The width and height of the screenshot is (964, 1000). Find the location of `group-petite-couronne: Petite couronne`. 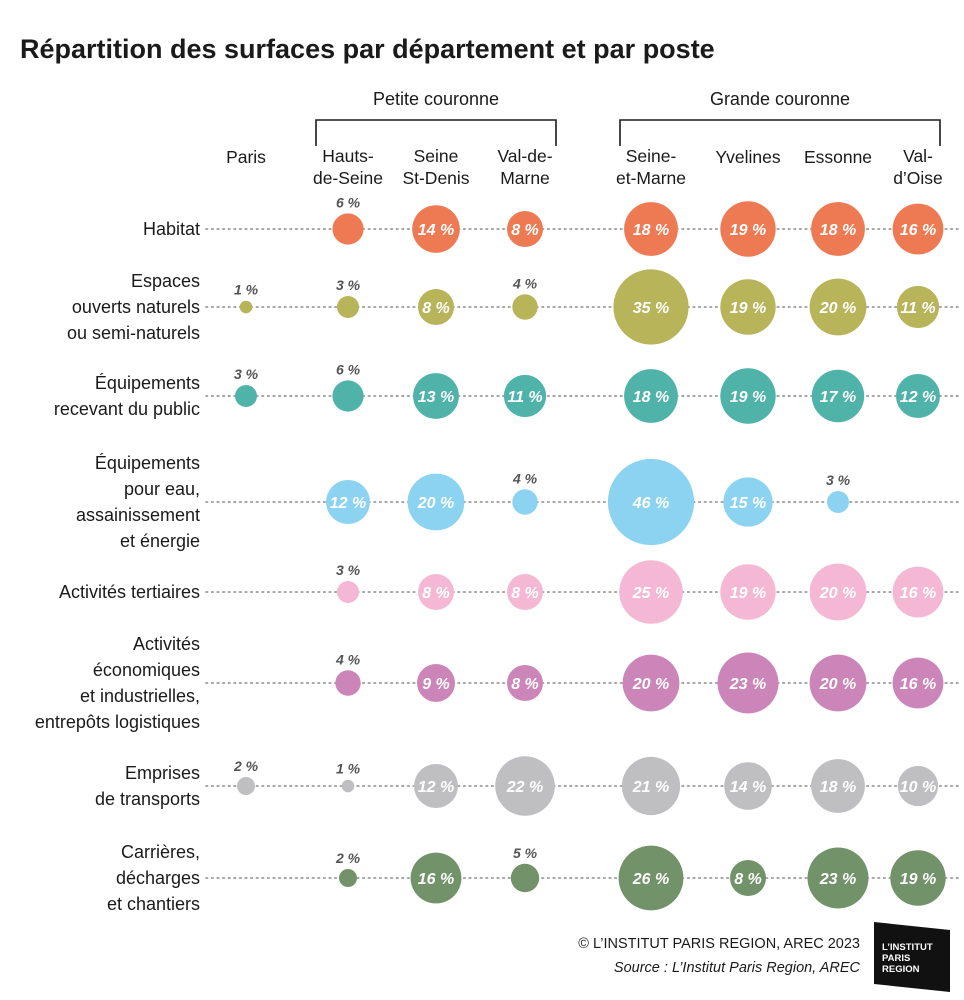

group-petite-couronne: Petite couronne is located at coordinates (436, 117).